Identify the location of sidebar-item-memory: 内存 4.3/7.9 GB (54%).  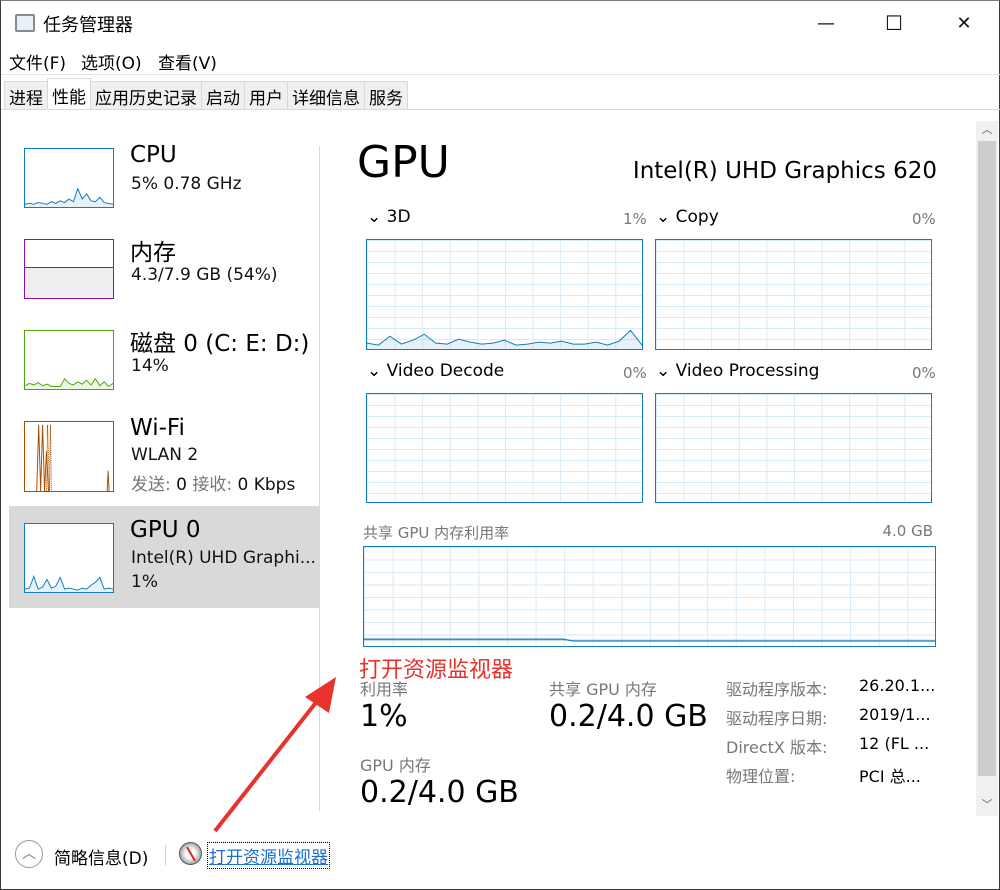
(164, 274).